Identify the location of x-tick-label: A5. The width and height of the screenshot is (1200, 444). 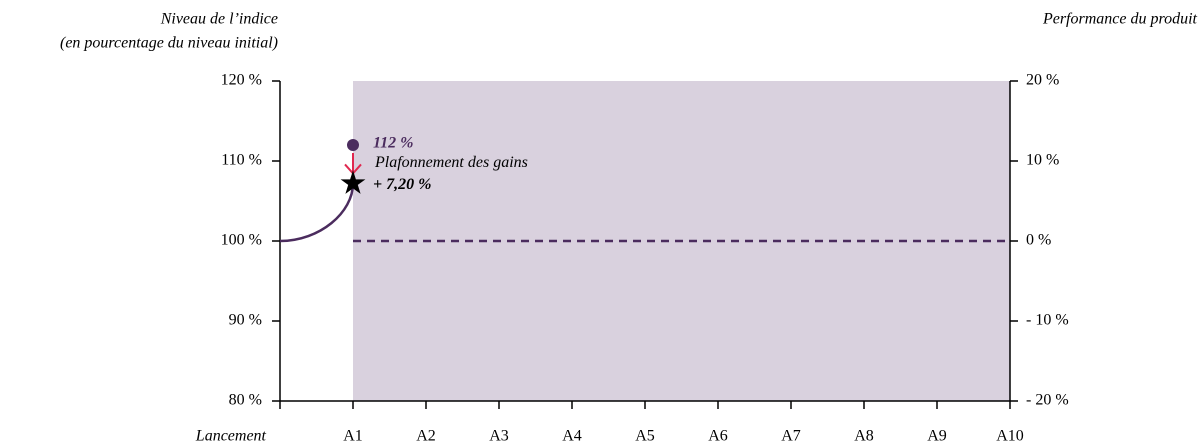
(645, 436).